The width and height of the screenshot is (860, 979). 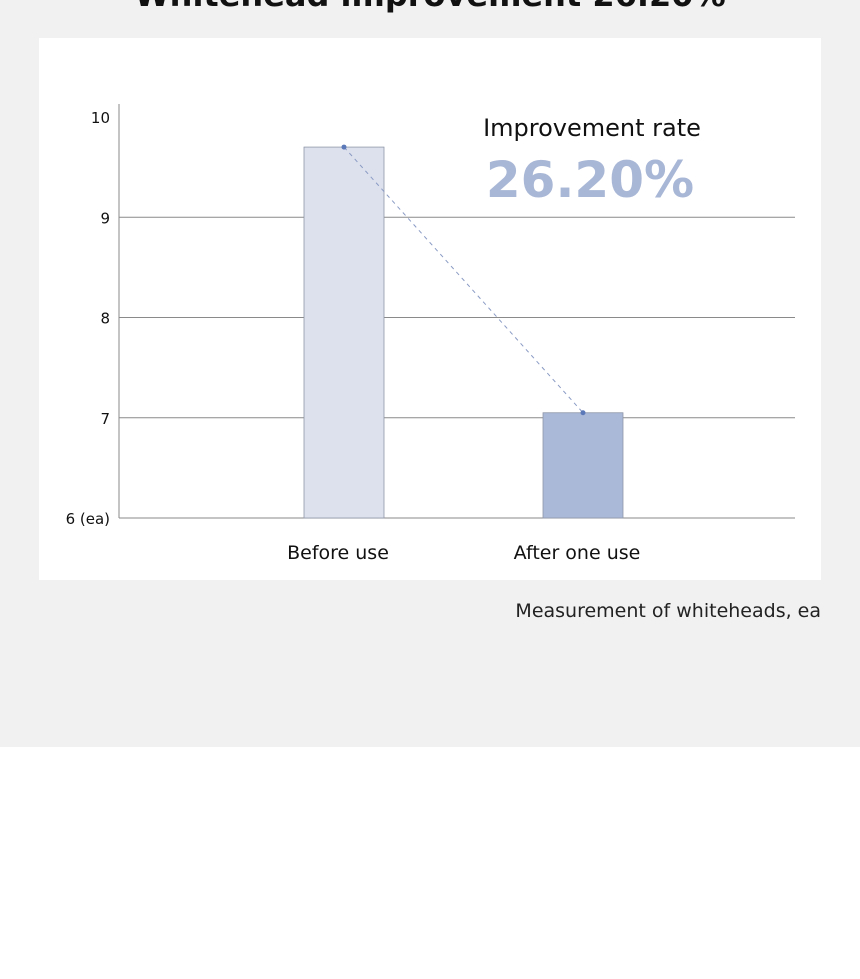 I want to click on x-tick-label: After one use, so click(x=577, y=553).